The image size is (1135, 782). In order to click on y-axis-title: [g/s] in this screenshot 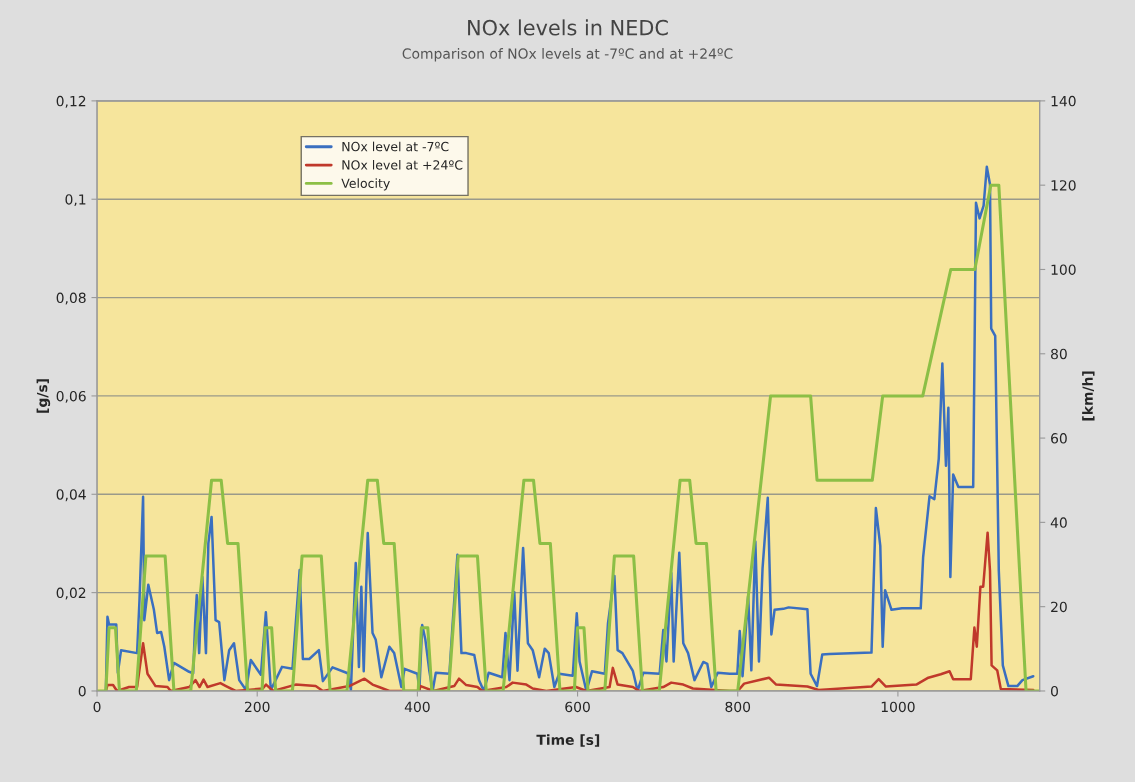, I will do `click(43, 396)`.